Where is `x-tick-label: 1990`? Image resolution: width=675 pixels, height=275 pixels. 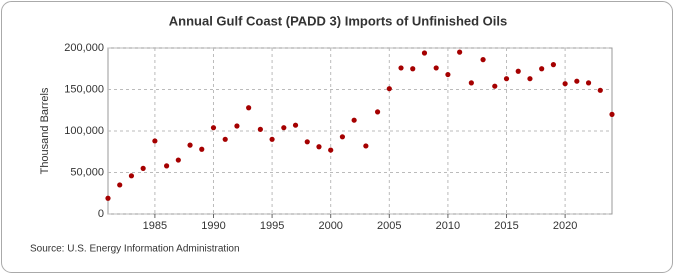
x-tick-label: 1990 is located at coordinates (213, 226).